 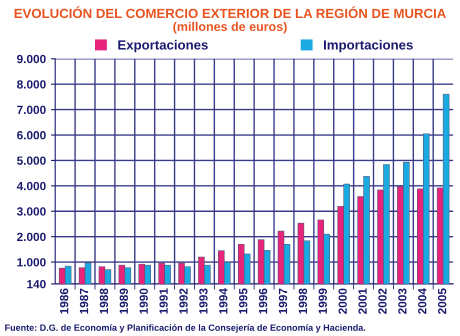 I want to click on x-tick-label: 1998, so click(x=303, y=301).